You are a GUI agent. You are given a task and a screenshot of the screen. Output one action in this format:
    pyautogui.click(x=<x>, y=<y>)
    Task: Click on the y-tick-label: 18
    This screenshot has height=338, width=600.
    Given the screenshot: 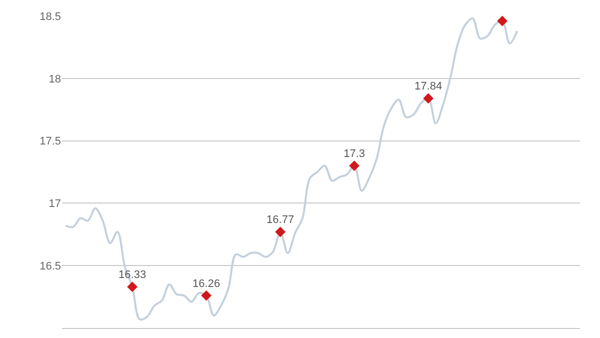 What is the action you would take?
    pyautogui.click(x=54, y=79)
    